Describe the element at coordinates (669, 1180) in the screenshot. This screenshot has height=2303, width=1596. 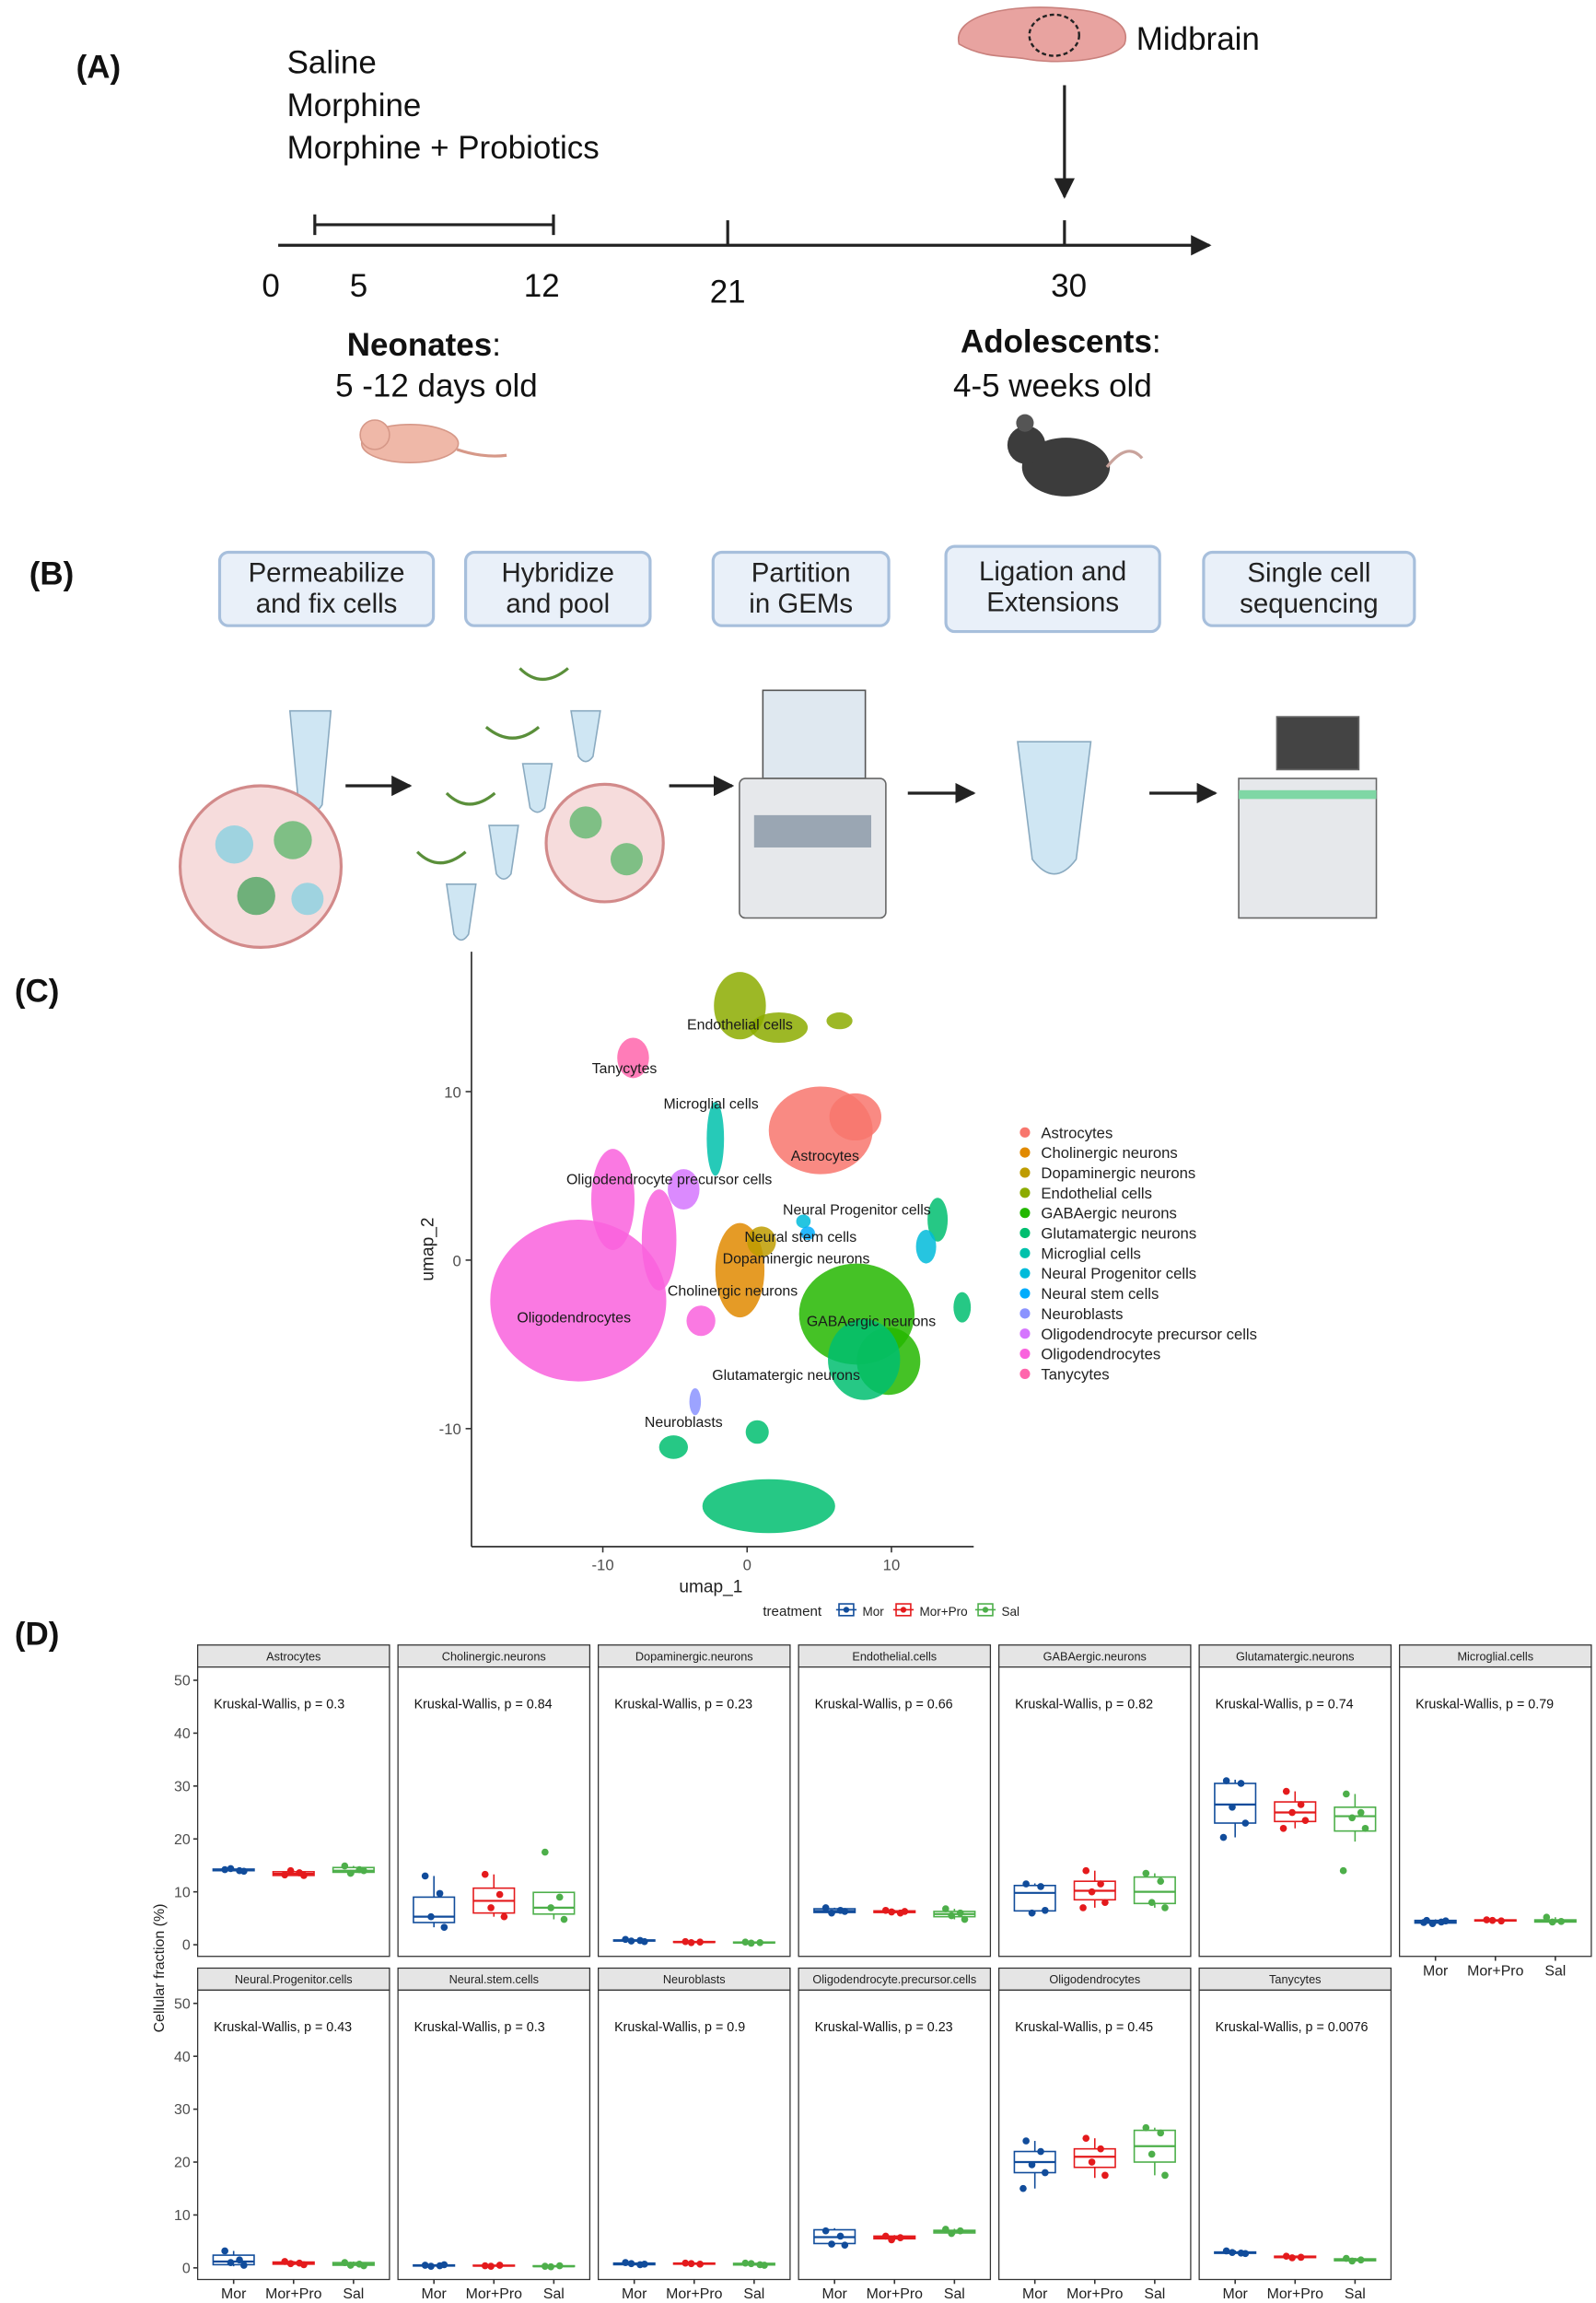
I see `cluster-label: Oligodendrocyte precursor cells` at that location.